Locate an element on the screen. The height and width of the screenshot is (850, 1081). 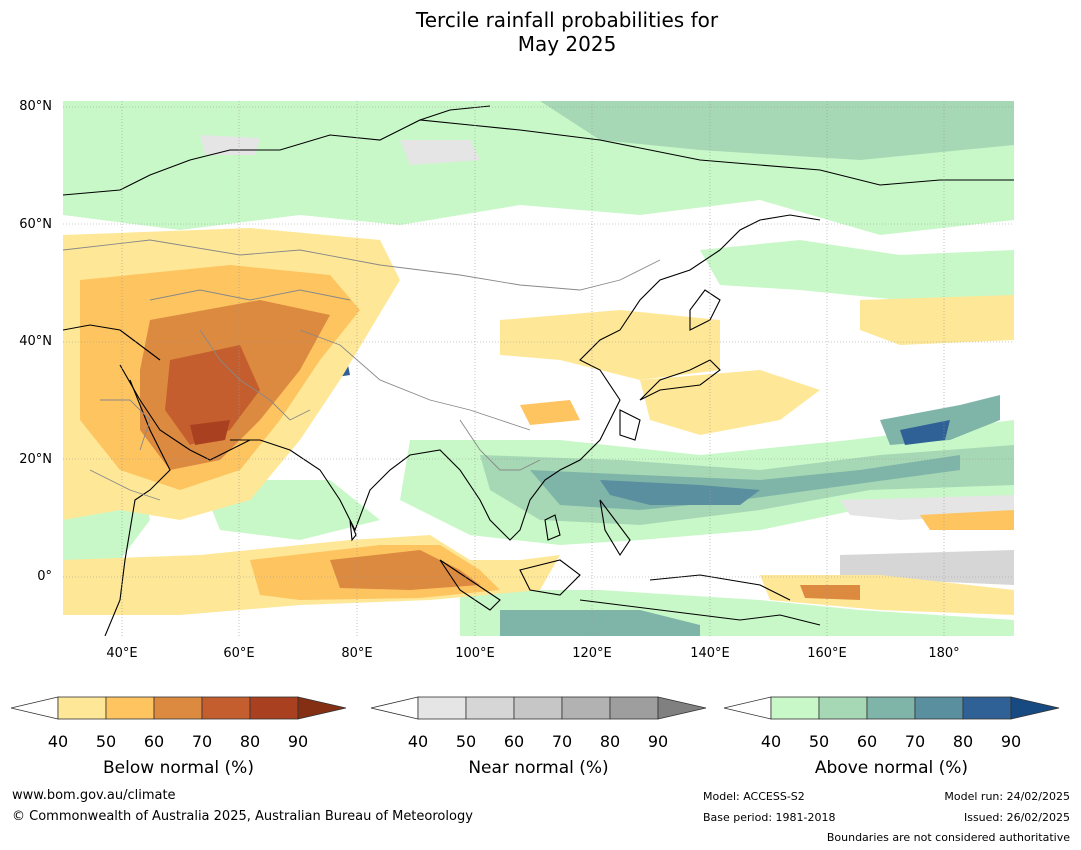
colorbar-near is located at coordinates (538, 708).